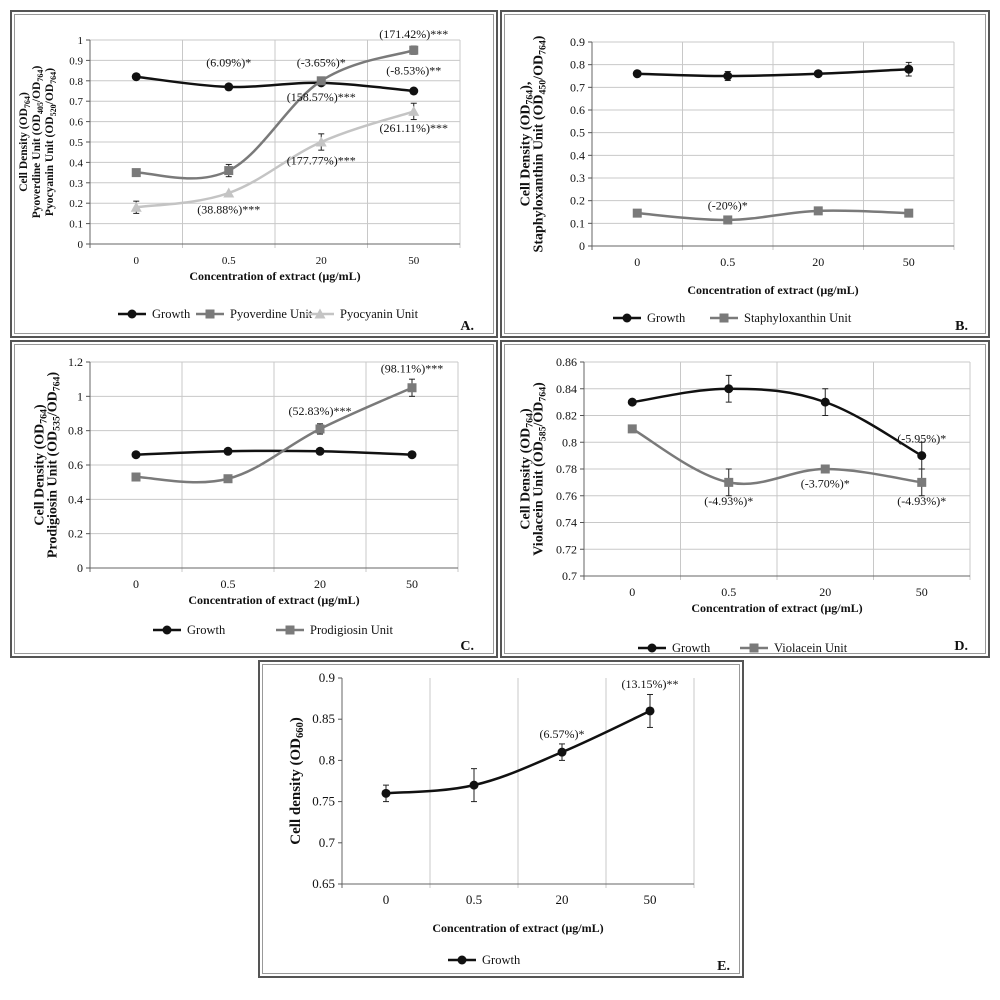 The height and width of the screenshot is (1000, 1000). I want to click on chart-c-legend: Growth Prodigiosin Unit, so click(273, 630).